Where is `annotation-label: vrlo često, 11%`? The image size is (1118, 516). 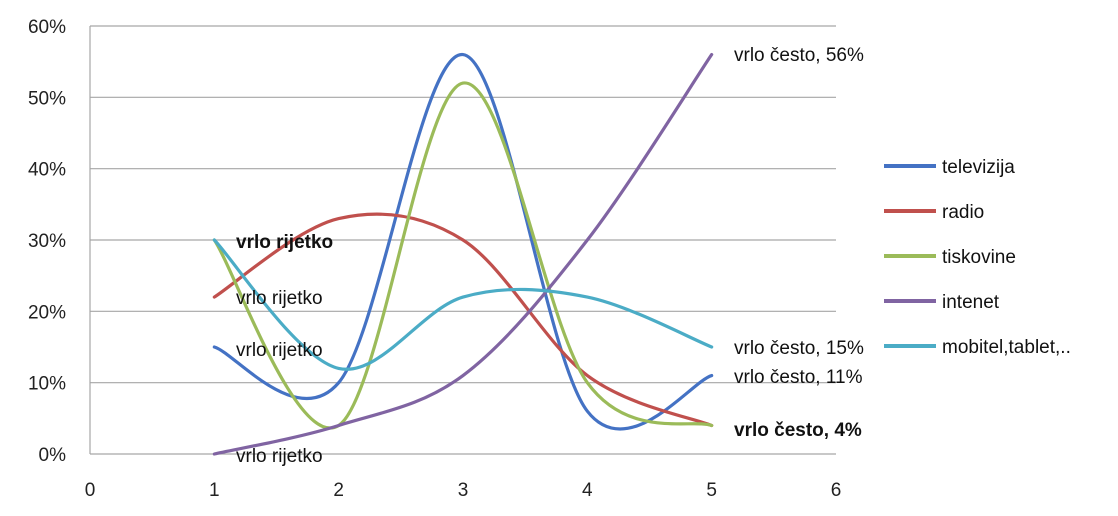 annotation-label: vrlo često, 11% is located at coordinates (798, 377).